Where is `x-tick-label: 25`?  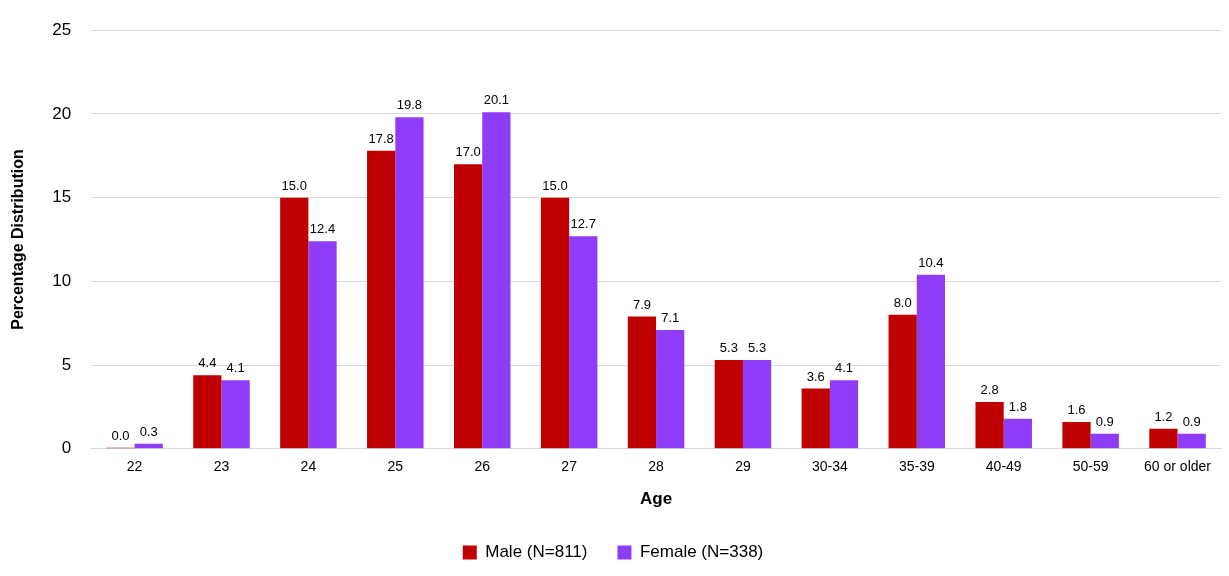 x-tick-label: 25 is located at coordinates (395, 466).